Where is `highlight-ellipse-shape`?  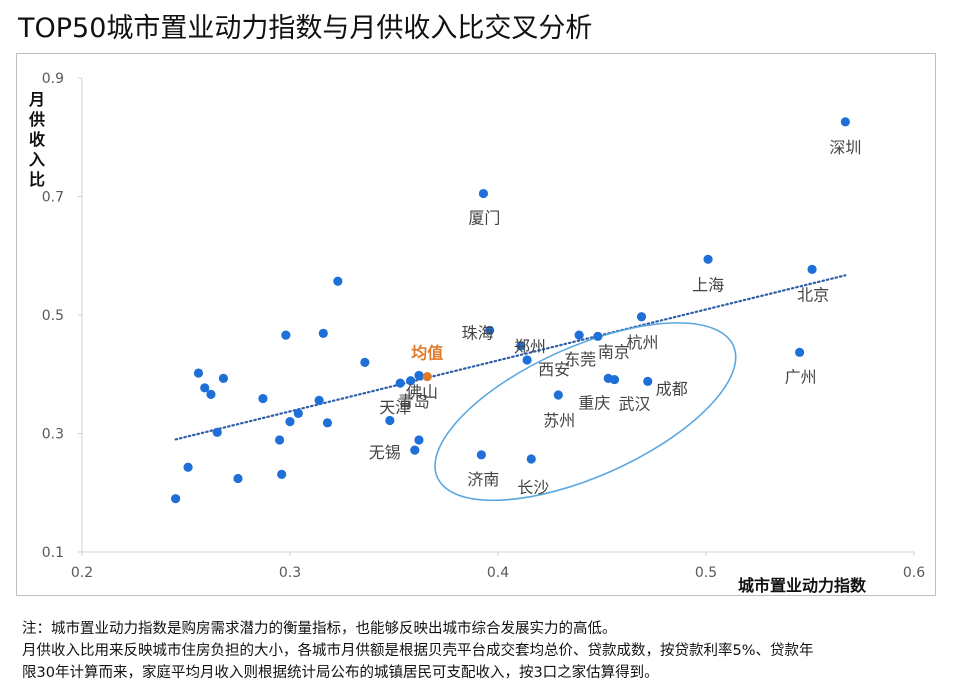
highlight-ellipse-shape is located at coordinates (585, 412).